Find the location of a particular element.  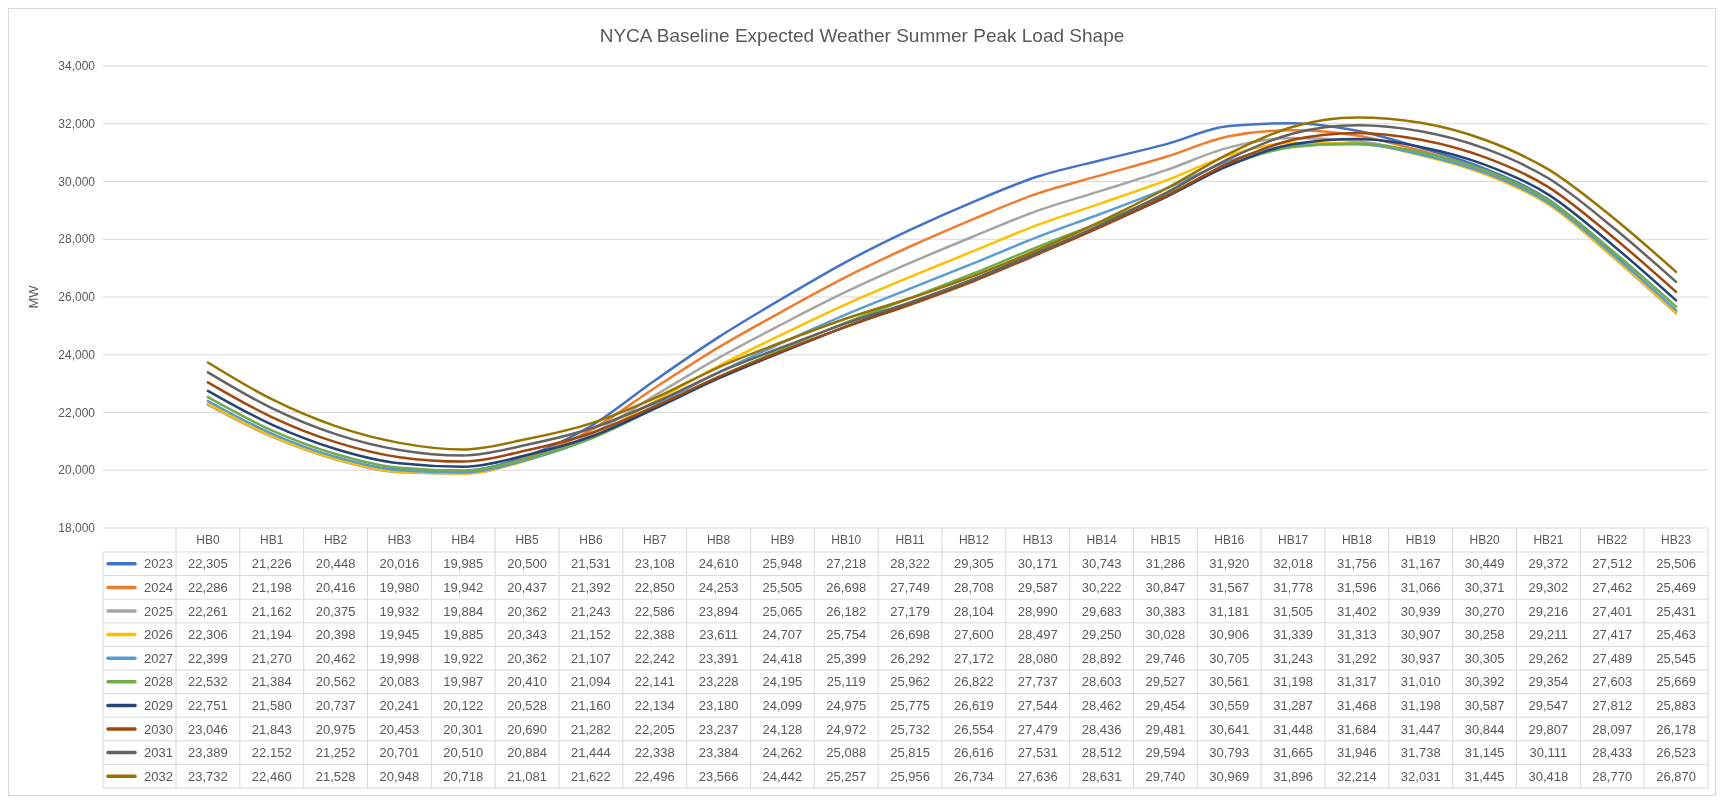

data-label: 29,481 is located at coordinates (1165, 729).